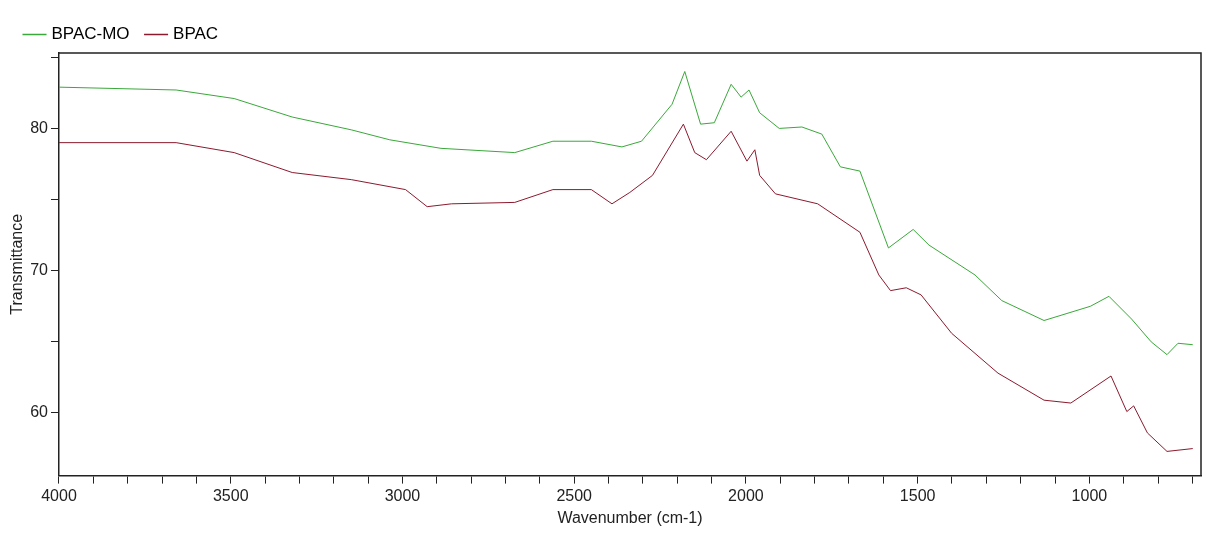  Describe the element at coordinates (574, 495) in the screenshot. I see `x-tick-label: 2500` at that location.